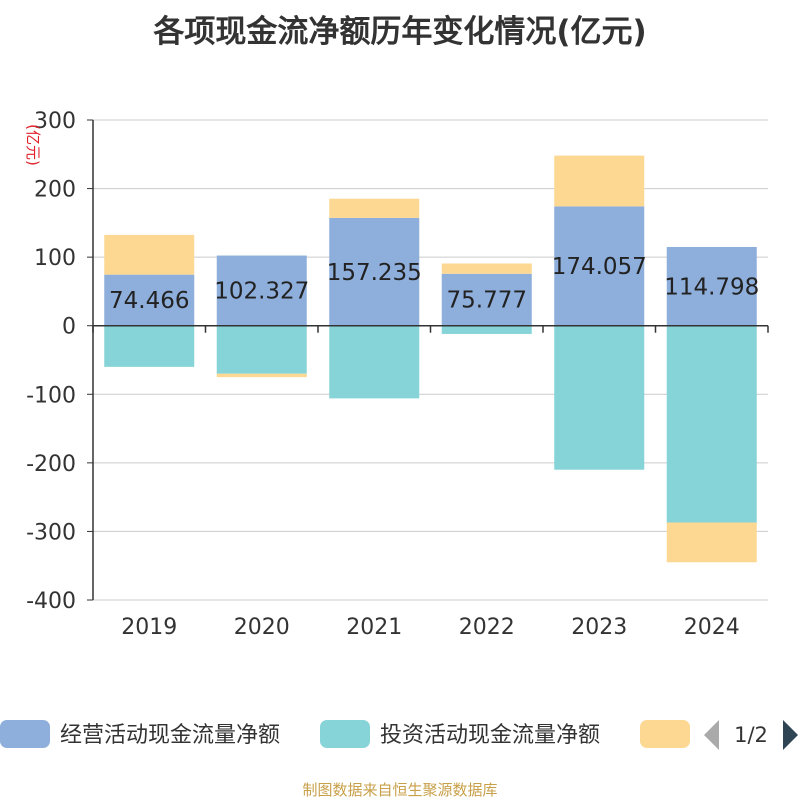  What do you see at coordinates (170, 735) in the screenshot?
I see `legend-label: 经营活动现金流量净额` at bounding box center [170, 735].